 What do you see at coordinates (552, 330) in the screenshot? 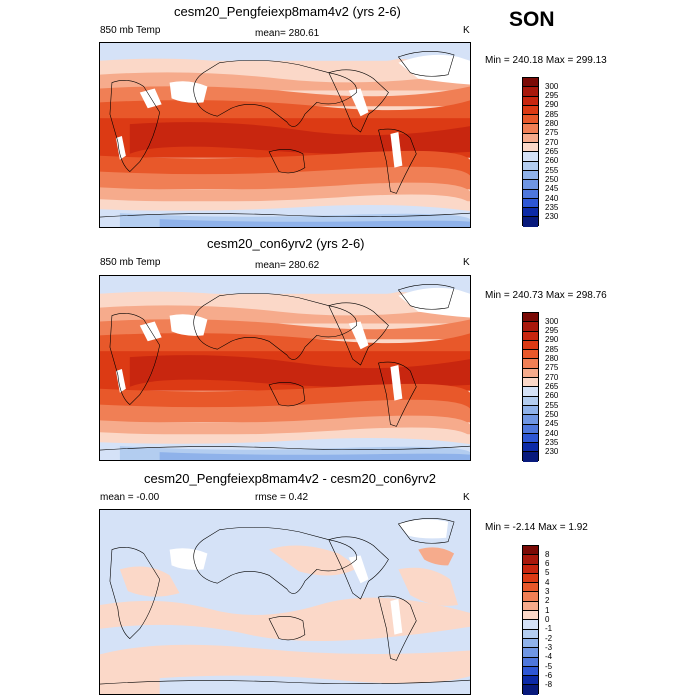
I see `panel2-cb-label: 295` at bounding box center [552, 330].